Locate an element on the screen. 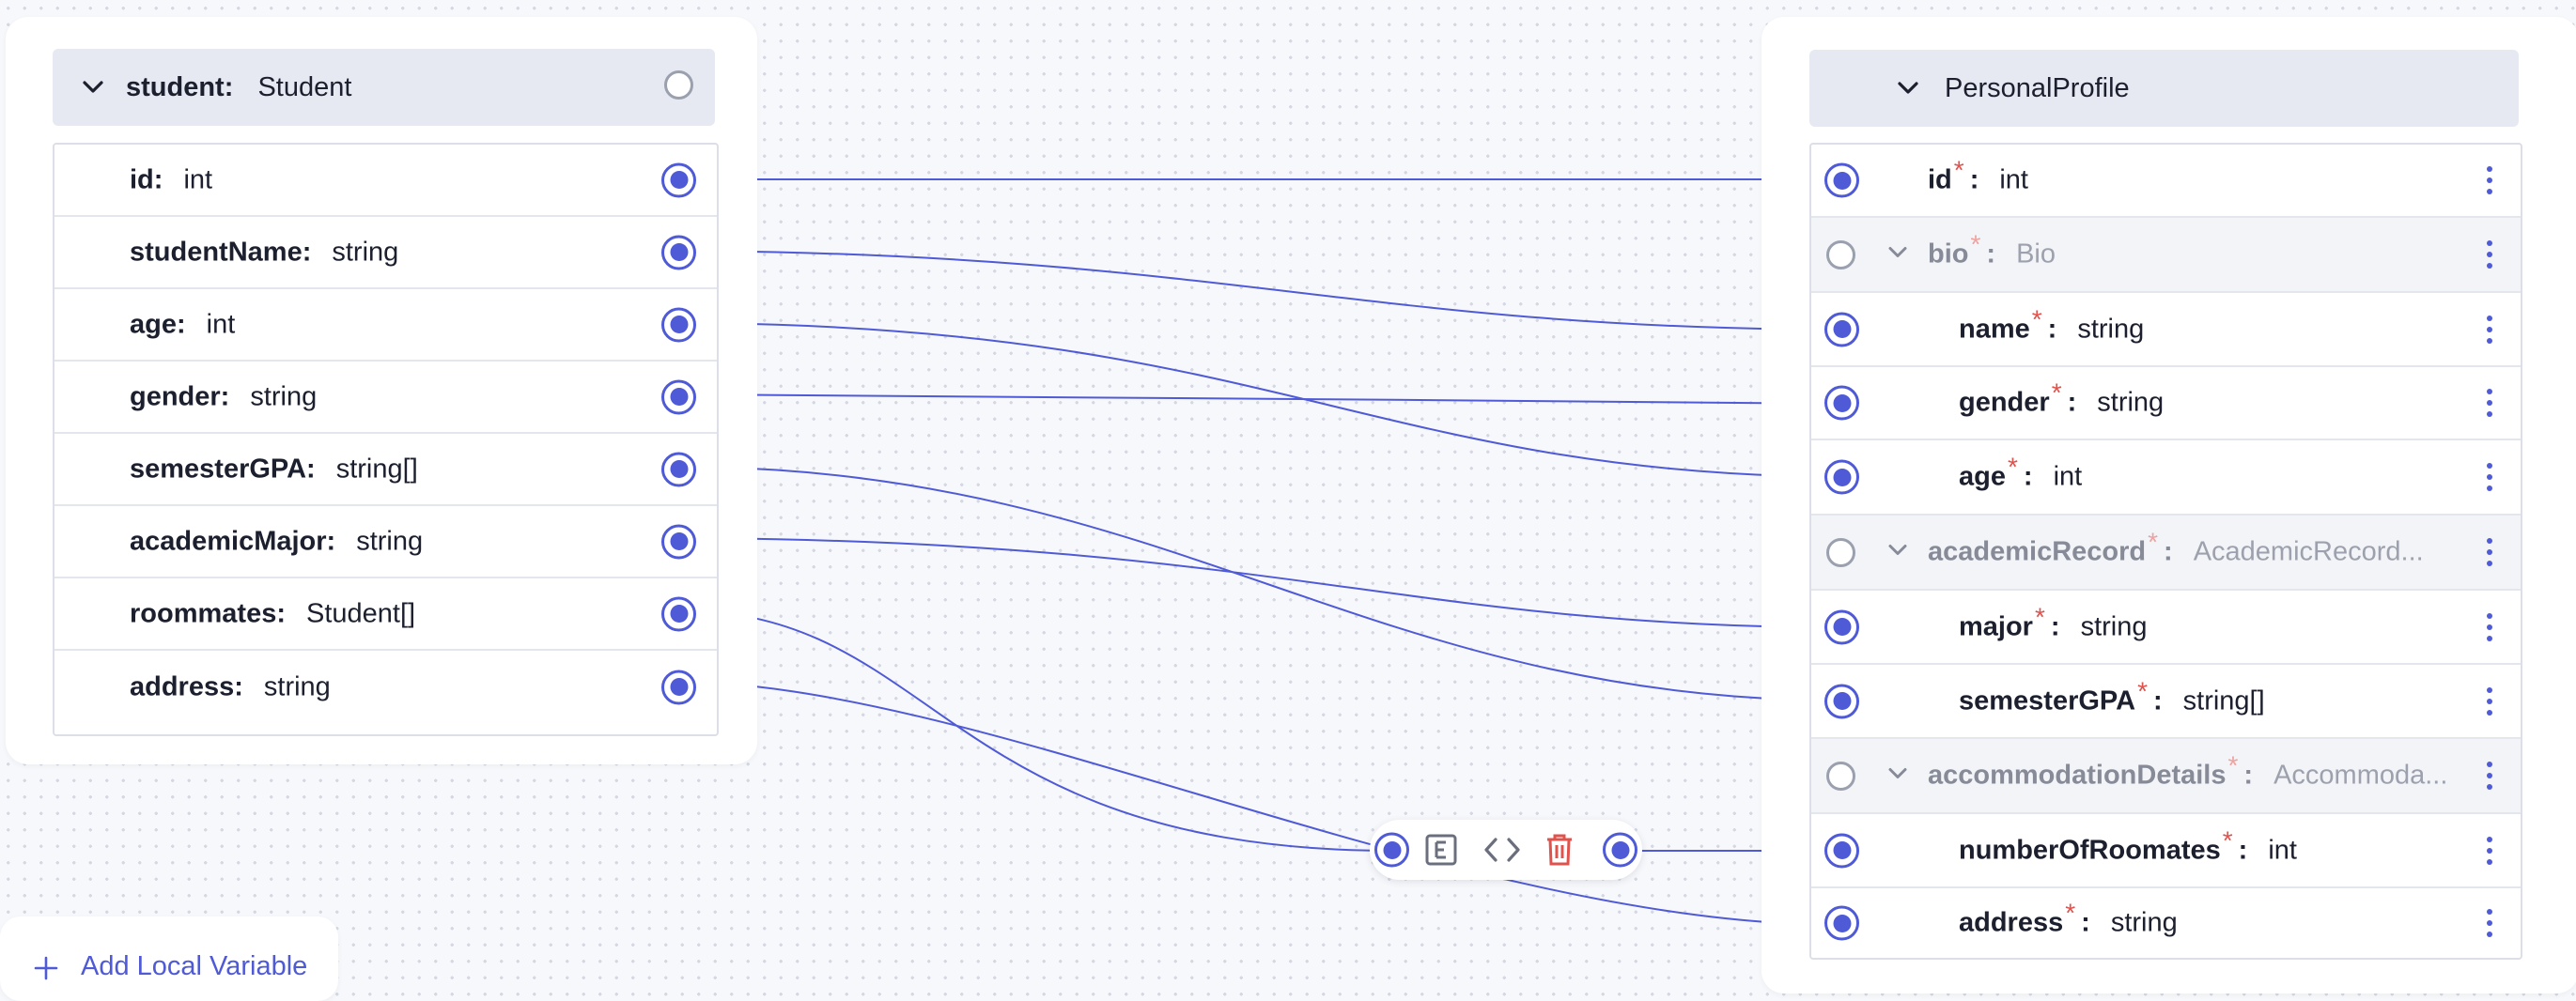  source-port-address is located at coordinates (678, 687).